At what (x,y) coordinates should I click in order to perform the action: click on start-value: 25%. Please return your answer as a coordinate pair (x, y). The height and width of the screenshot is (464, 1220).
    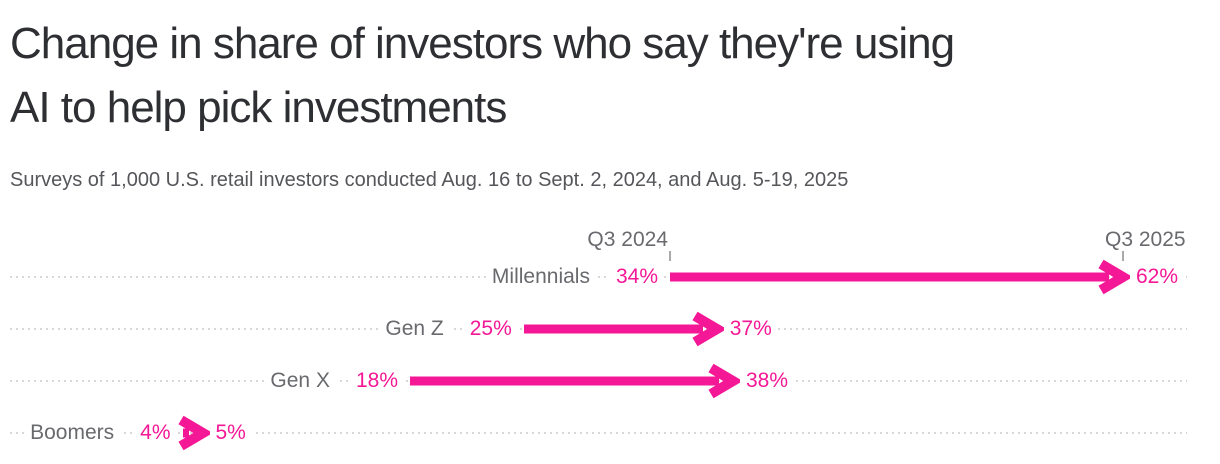
    Looking at the image, I should click on (490, 329).